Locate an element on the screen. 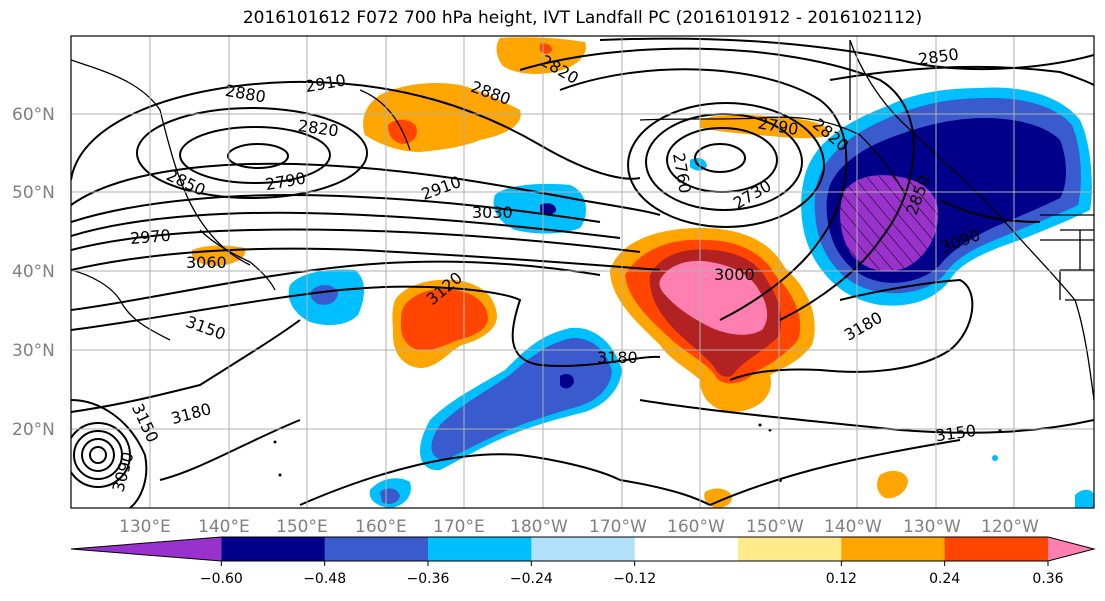 The width and height of the screenshot is (1105, 601). lon-label: 180°W is located at coordinates (539, 527).